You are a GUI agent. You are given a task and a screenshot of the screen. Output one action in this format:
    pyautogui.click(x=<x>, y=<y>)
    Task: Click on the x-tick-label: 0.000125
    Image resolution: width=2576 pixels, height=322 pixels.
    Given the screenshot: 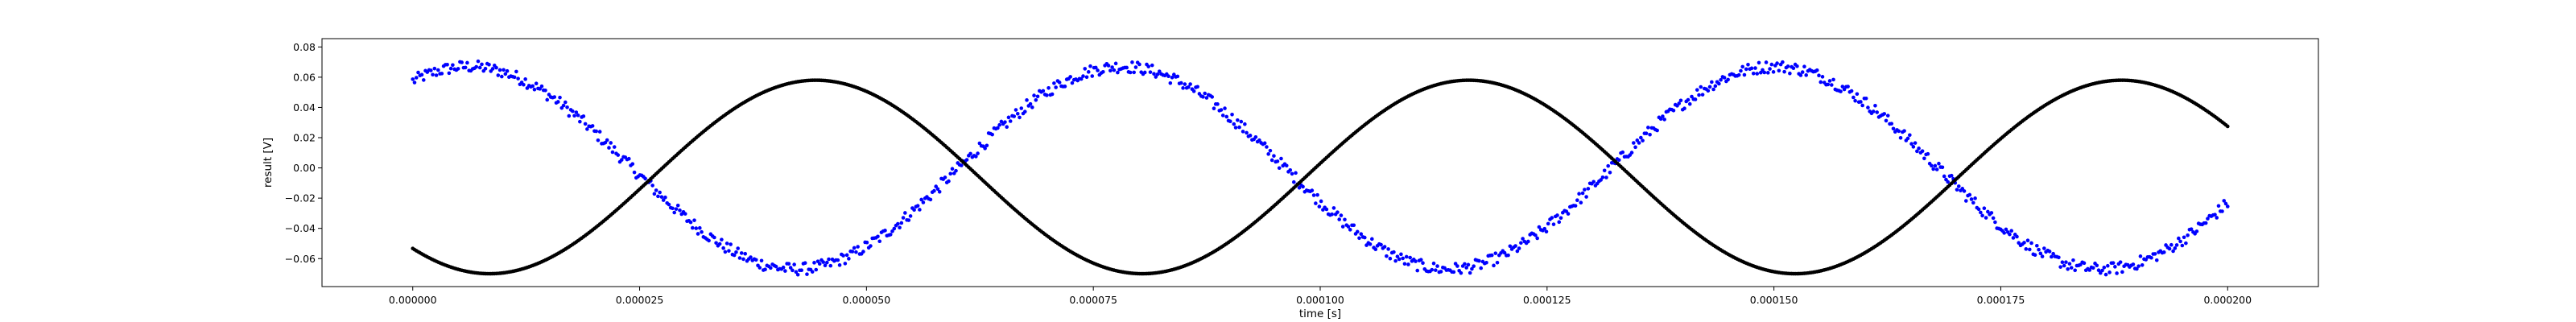 What is the action you would take?
    pyautogui.click(x=1547, y=300)
    